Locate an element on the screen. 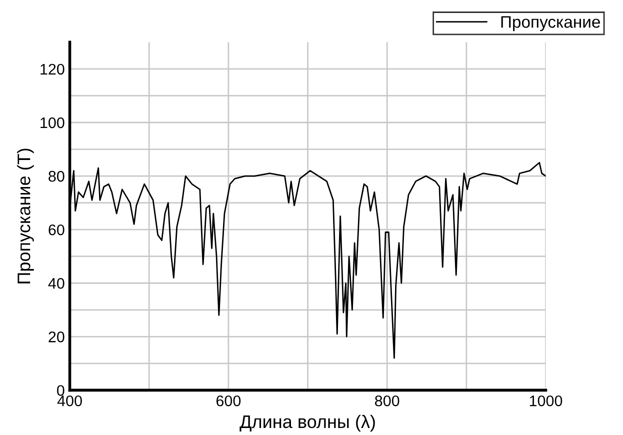  x-tick-label: 600 is located at coordinates (228, 400).